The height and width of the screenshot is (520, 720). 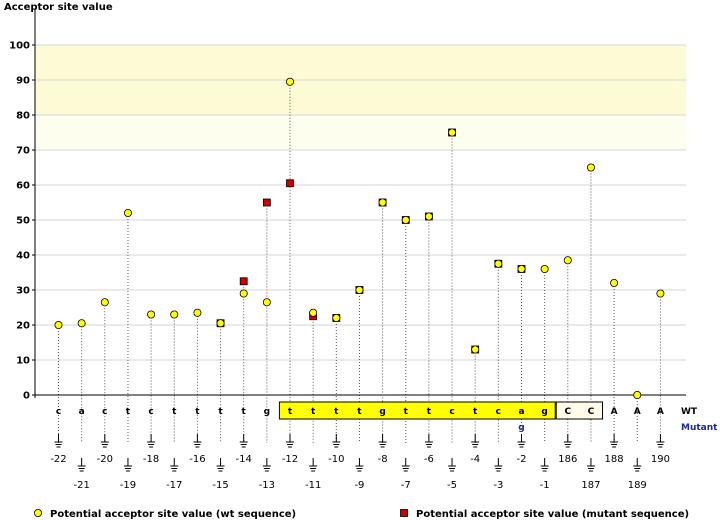 I want to click on position-label: -6, so click(x=429, y=459).